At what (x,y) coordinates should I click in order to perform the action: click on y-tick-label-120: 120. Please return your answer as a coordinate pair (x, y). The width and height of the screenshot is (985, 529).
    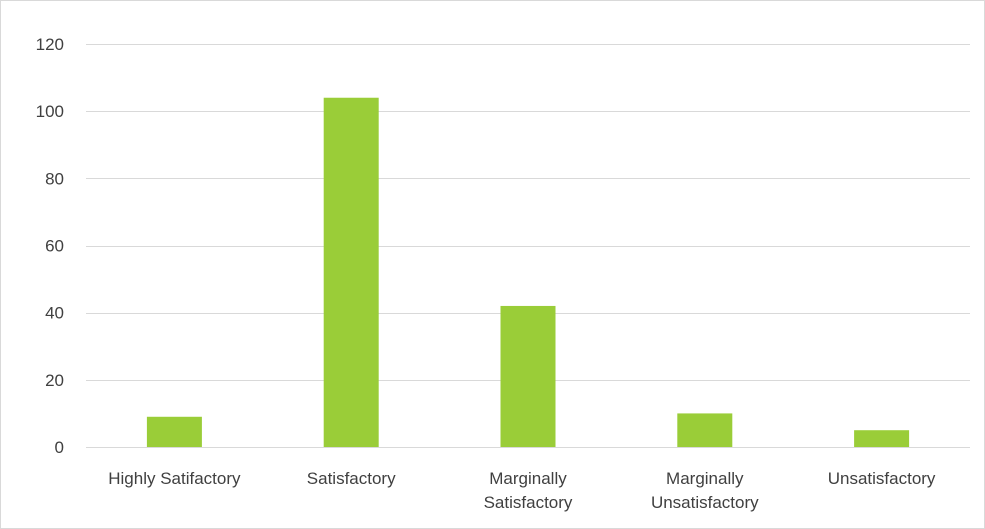
    Looking at the image, I should click on (50, 44).